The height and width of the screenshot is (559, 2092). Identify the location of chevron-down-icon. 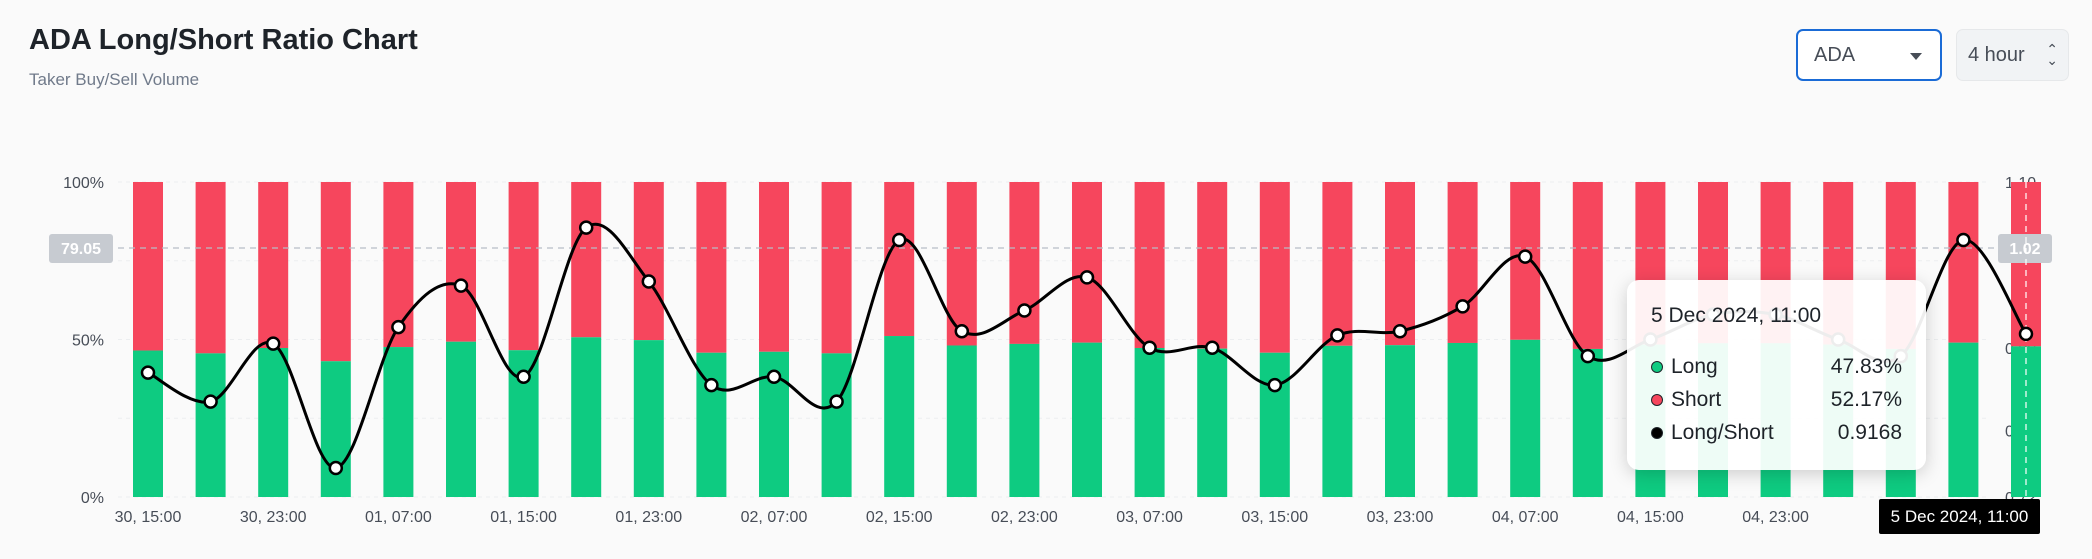
(1916, 56).